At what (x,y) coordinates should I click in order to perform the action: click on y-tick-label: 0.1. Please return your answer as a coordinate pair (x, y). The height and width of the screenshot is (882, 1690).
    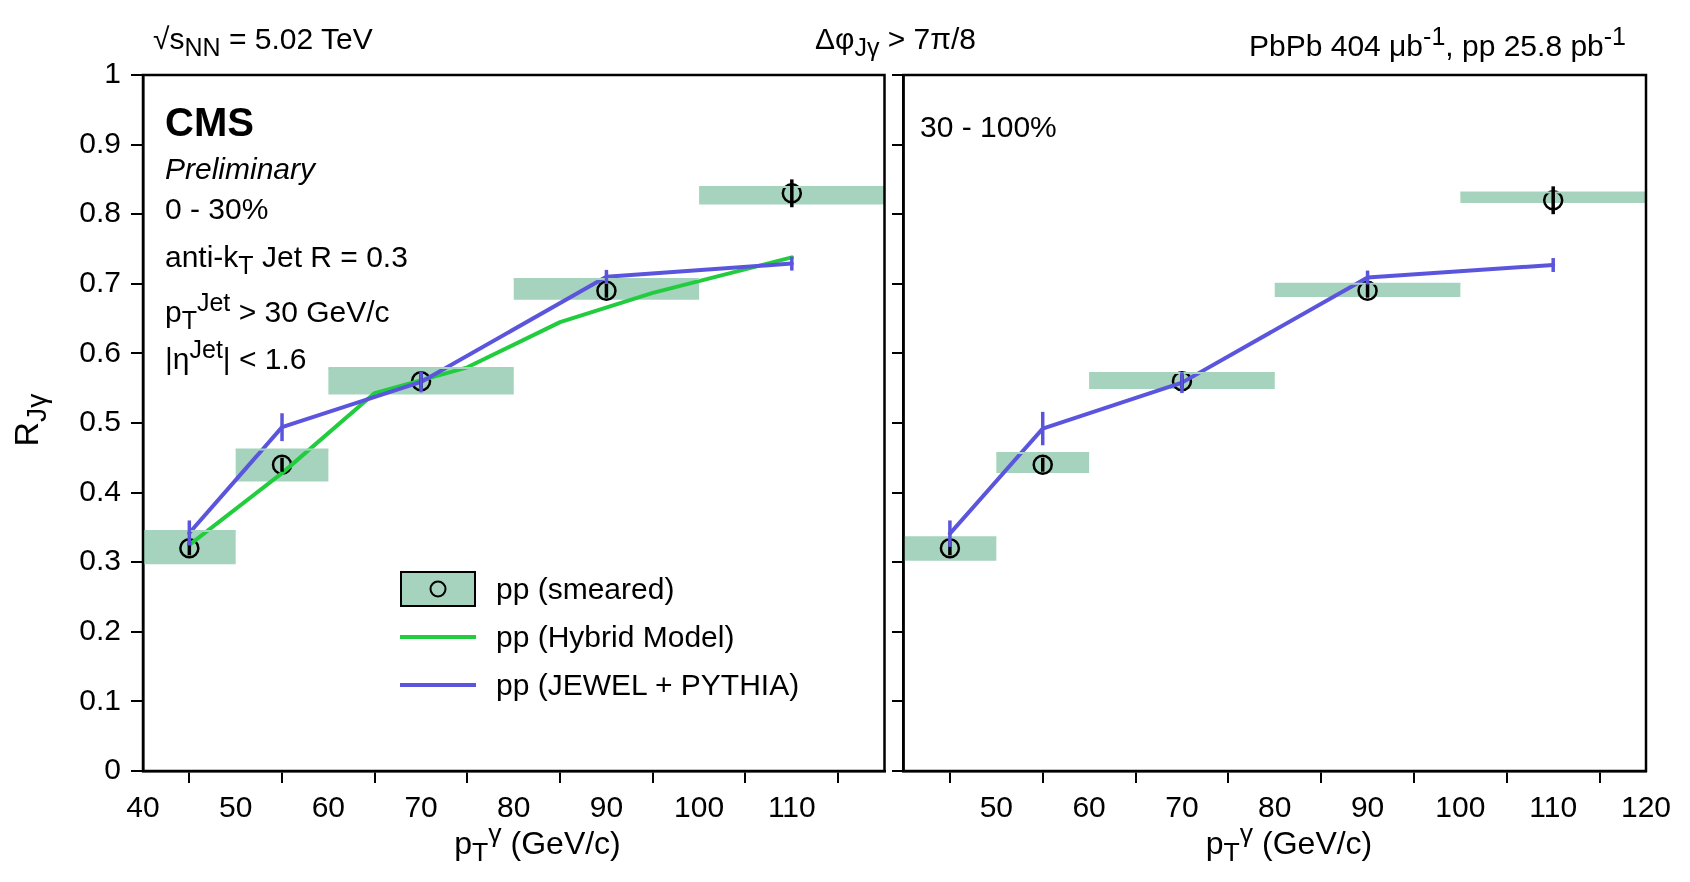
    Looking at the image, I should click on (100, 699).